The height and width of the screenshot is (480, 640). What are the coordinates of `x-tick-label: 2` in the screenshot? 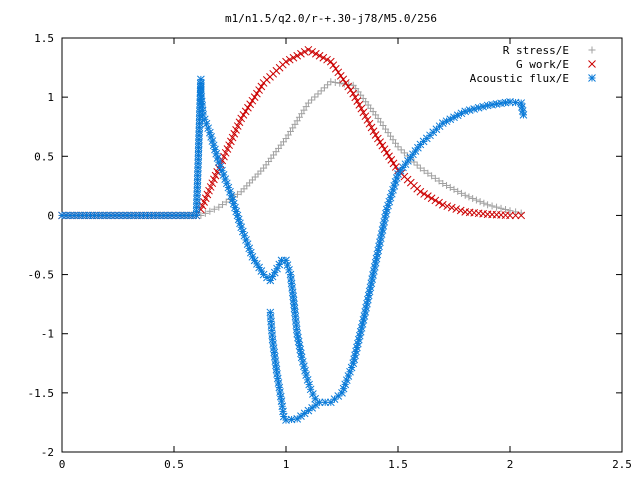 It's located at (510, 464).